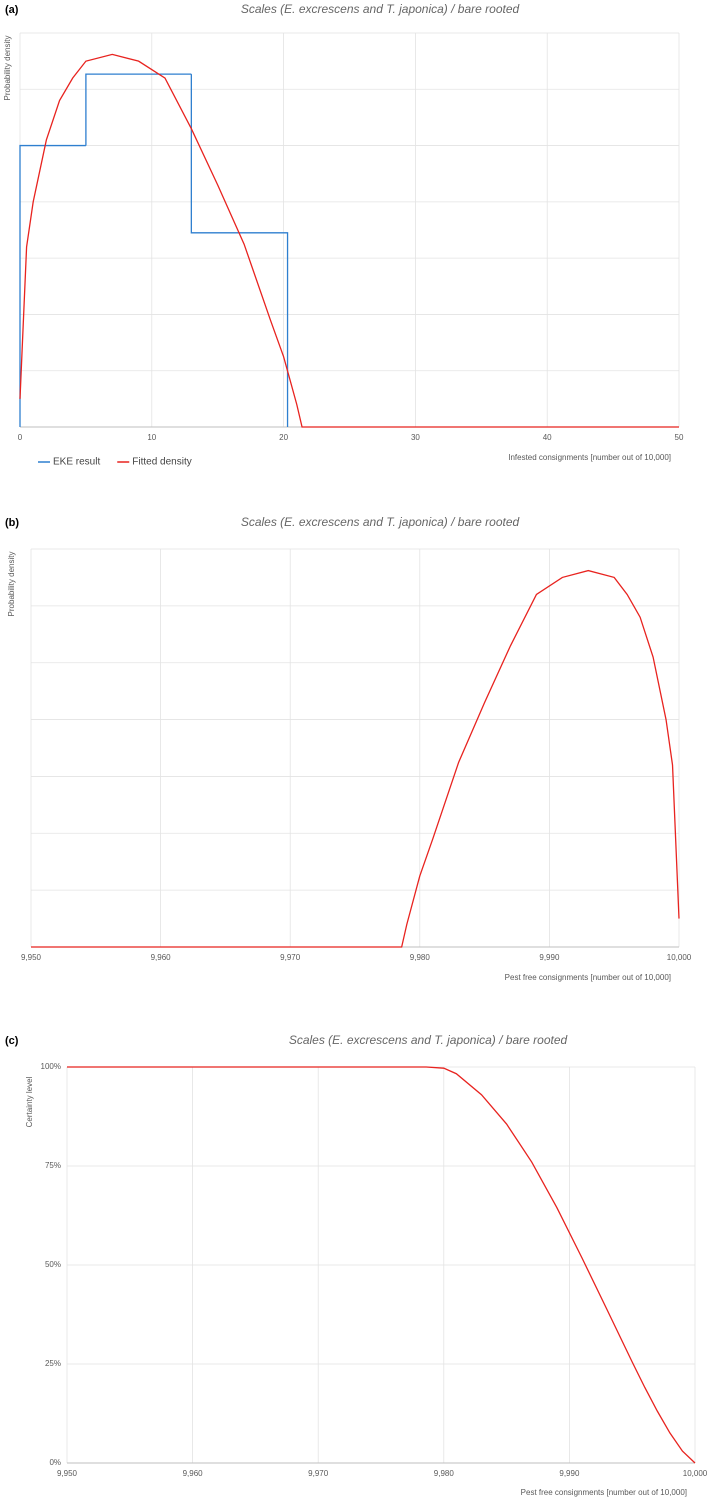 The image size is (709, 1501). I want to click on y-tick-label: 100%, so click(51, 1066).